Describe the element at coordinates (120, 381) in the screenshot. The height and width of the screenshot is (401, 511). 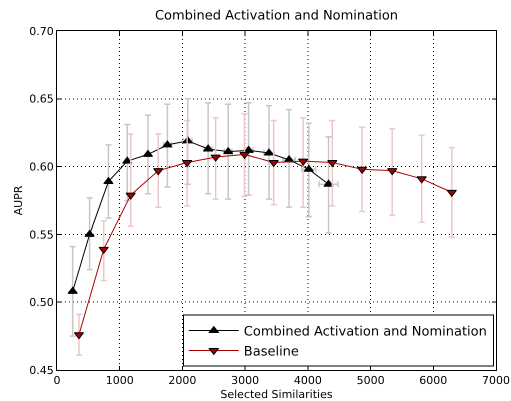
I see `x-tick-label: 1000` at that location.